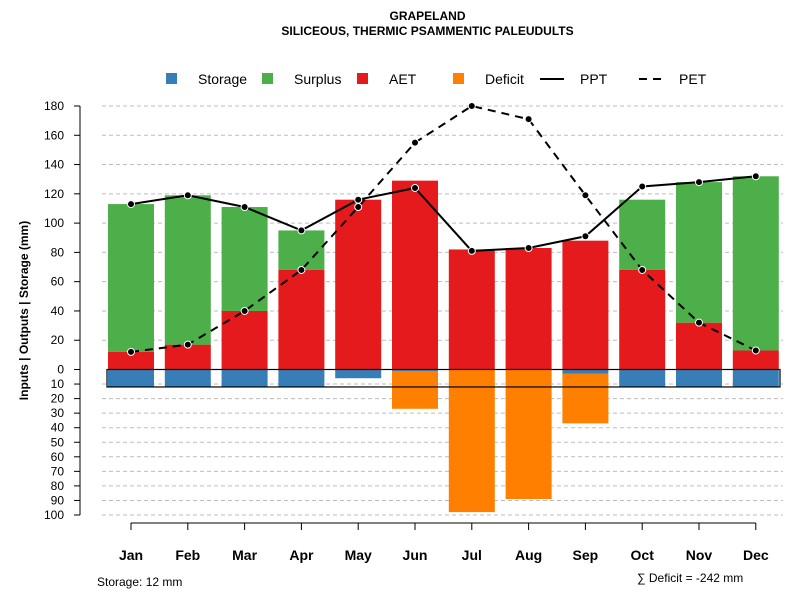 The image size is (800, 600). I want to click on x-tick-label: Jun, so click(415, 555).